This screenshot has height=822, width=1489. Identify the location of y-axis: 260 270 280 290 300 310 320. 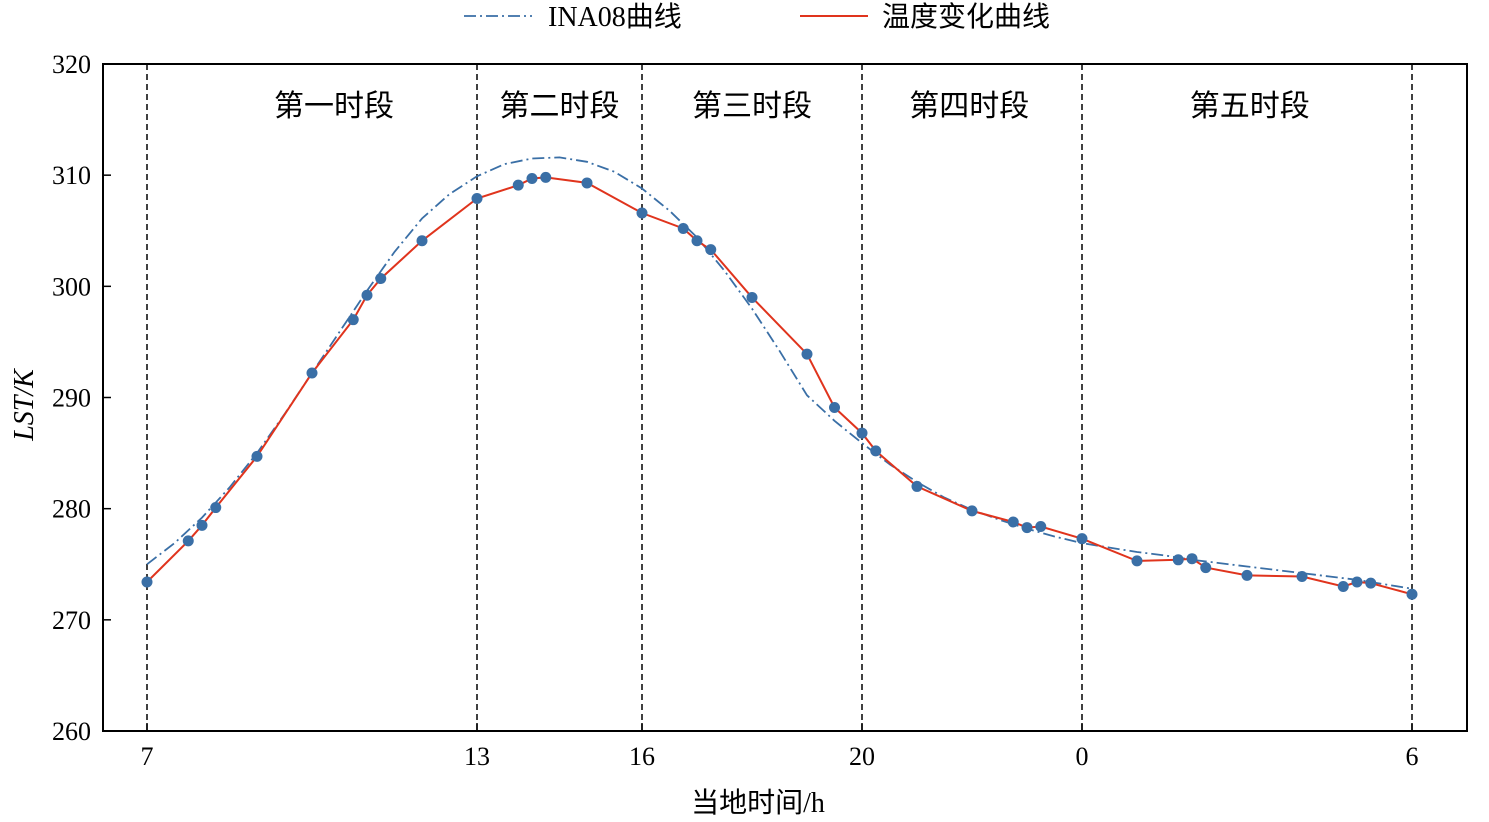
(81, 398).